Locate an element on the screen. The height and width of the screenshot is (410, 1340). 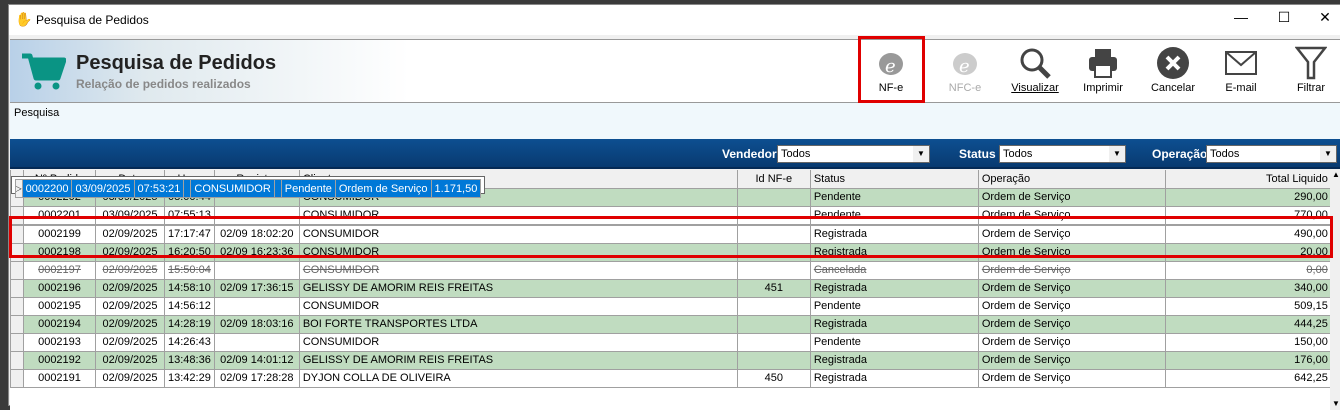
cell-total: 0,00 is located at coordinates (1248, 270).